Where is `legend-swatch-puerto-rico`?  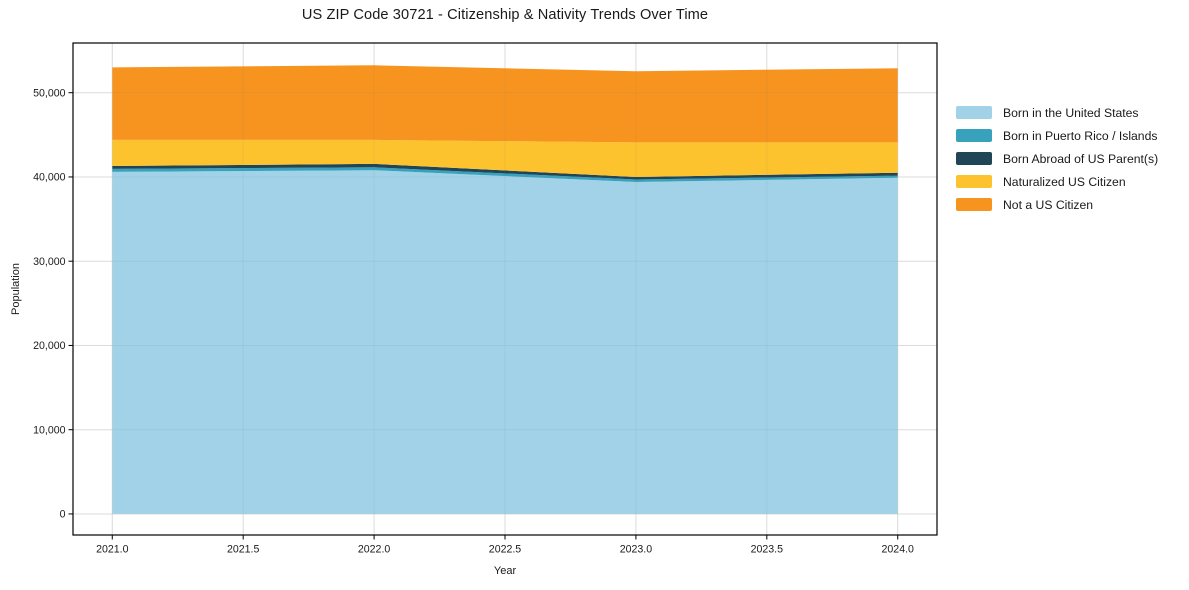 legend-swatch-puerto-rico is located at coordinates (974, 135).